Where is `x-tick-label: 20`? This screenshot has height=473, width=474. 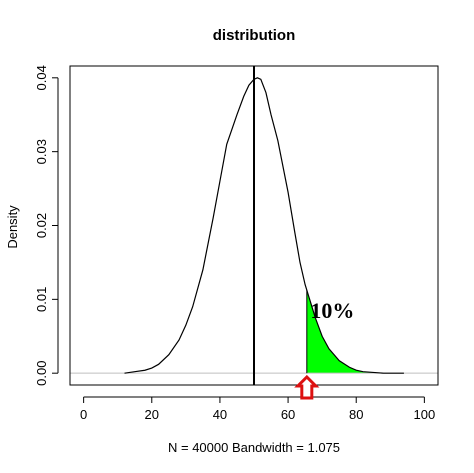 x-tick-label: 20 is located at coordinates (152, 414).